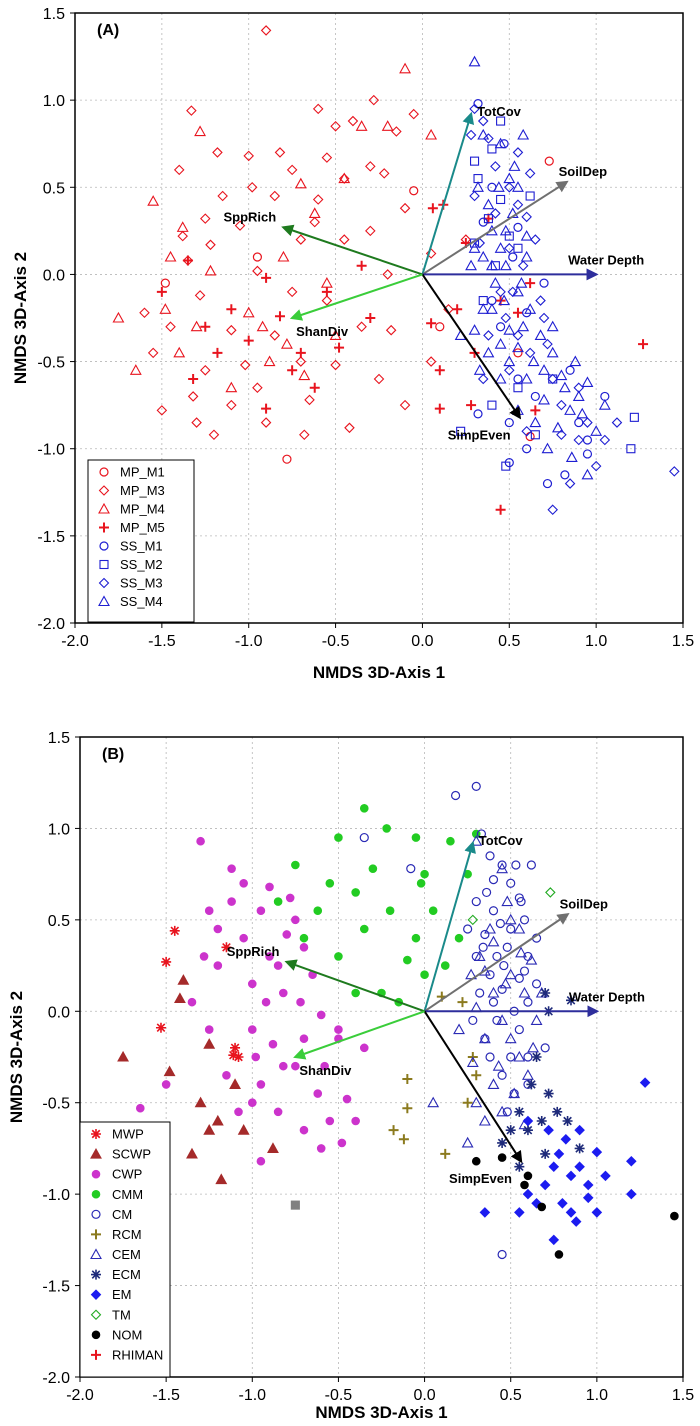  What do you see at coordinates (449, 926) in the screenshot?
I see `vector-arrow` at bounding box center [449, 926].